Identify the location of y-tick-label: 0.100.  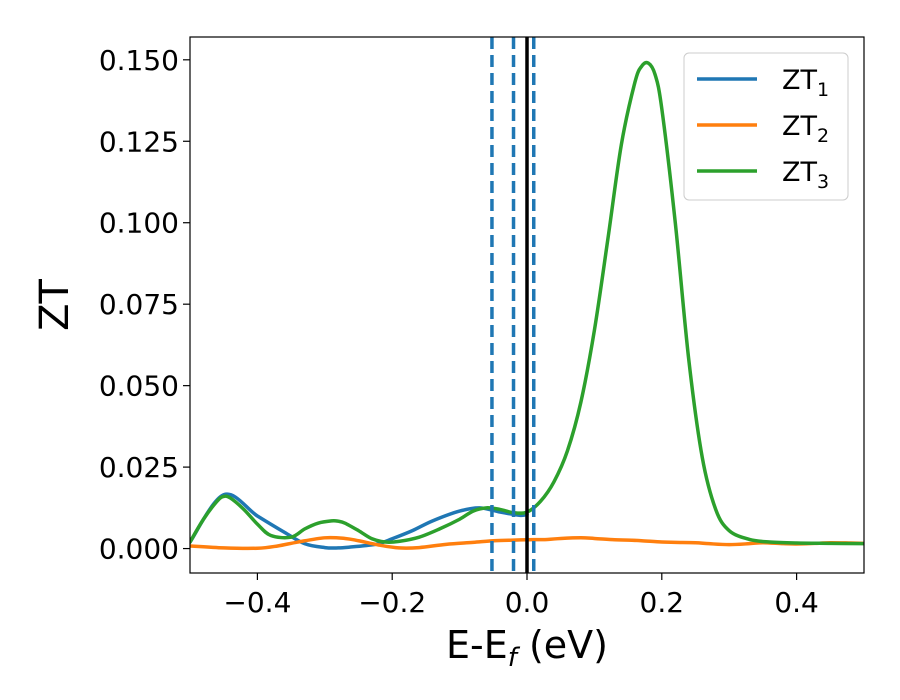
(139, 223).